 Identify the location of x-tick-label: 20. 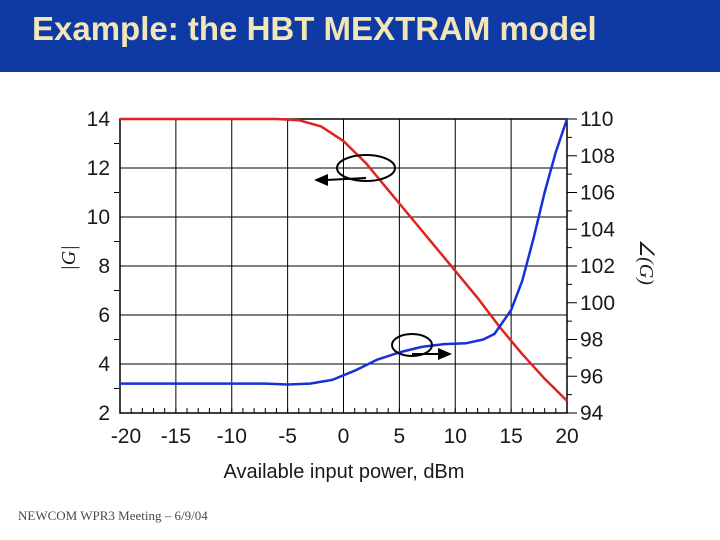
(566, 436).